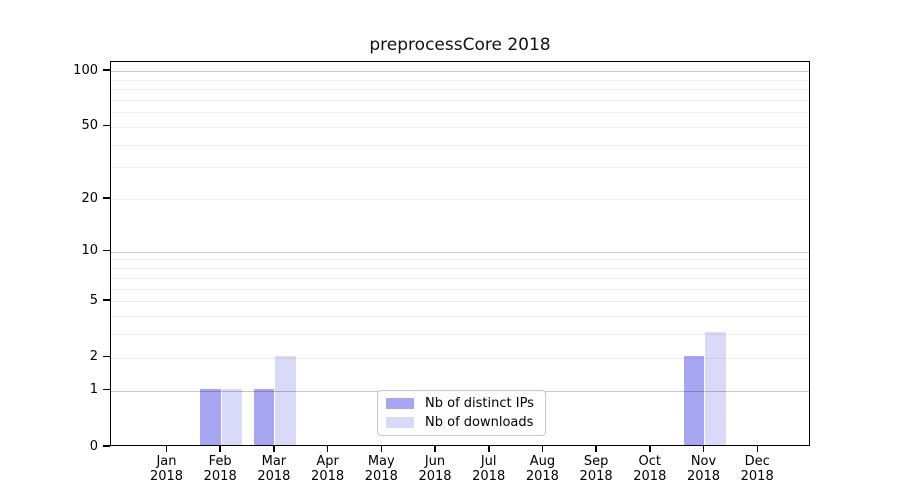  What do you see at coordinates (479, 422) in the screenshot?
I see `legend-label-downloads: Nb of downloads` at bounding box center [479, 422].